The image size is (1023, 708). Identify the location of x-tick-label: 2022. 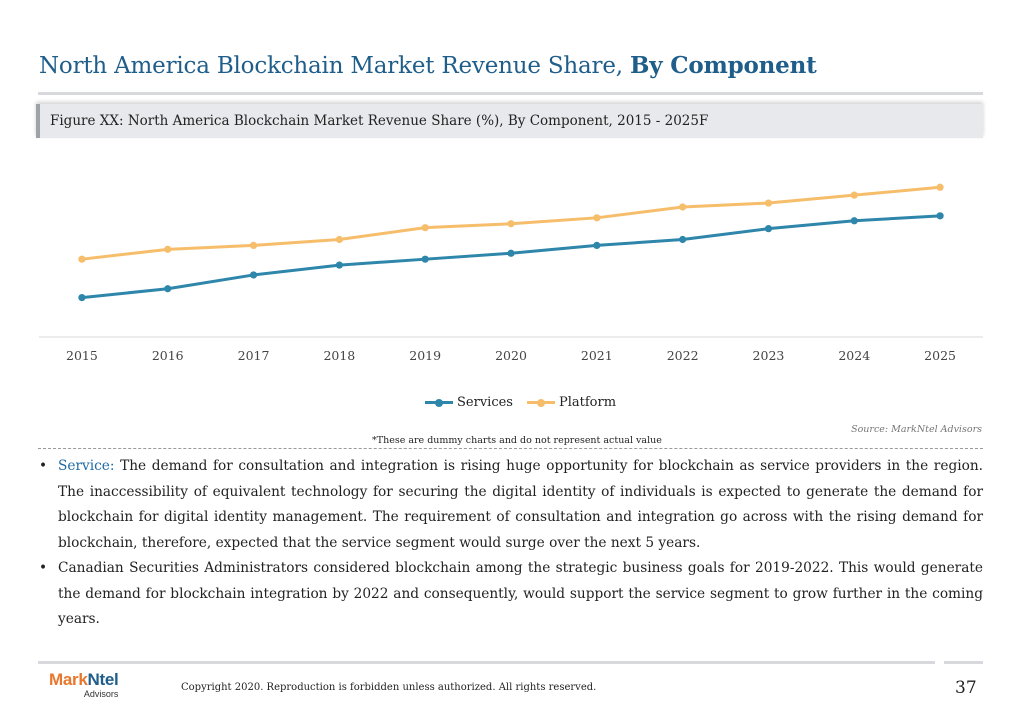
(683, 355).